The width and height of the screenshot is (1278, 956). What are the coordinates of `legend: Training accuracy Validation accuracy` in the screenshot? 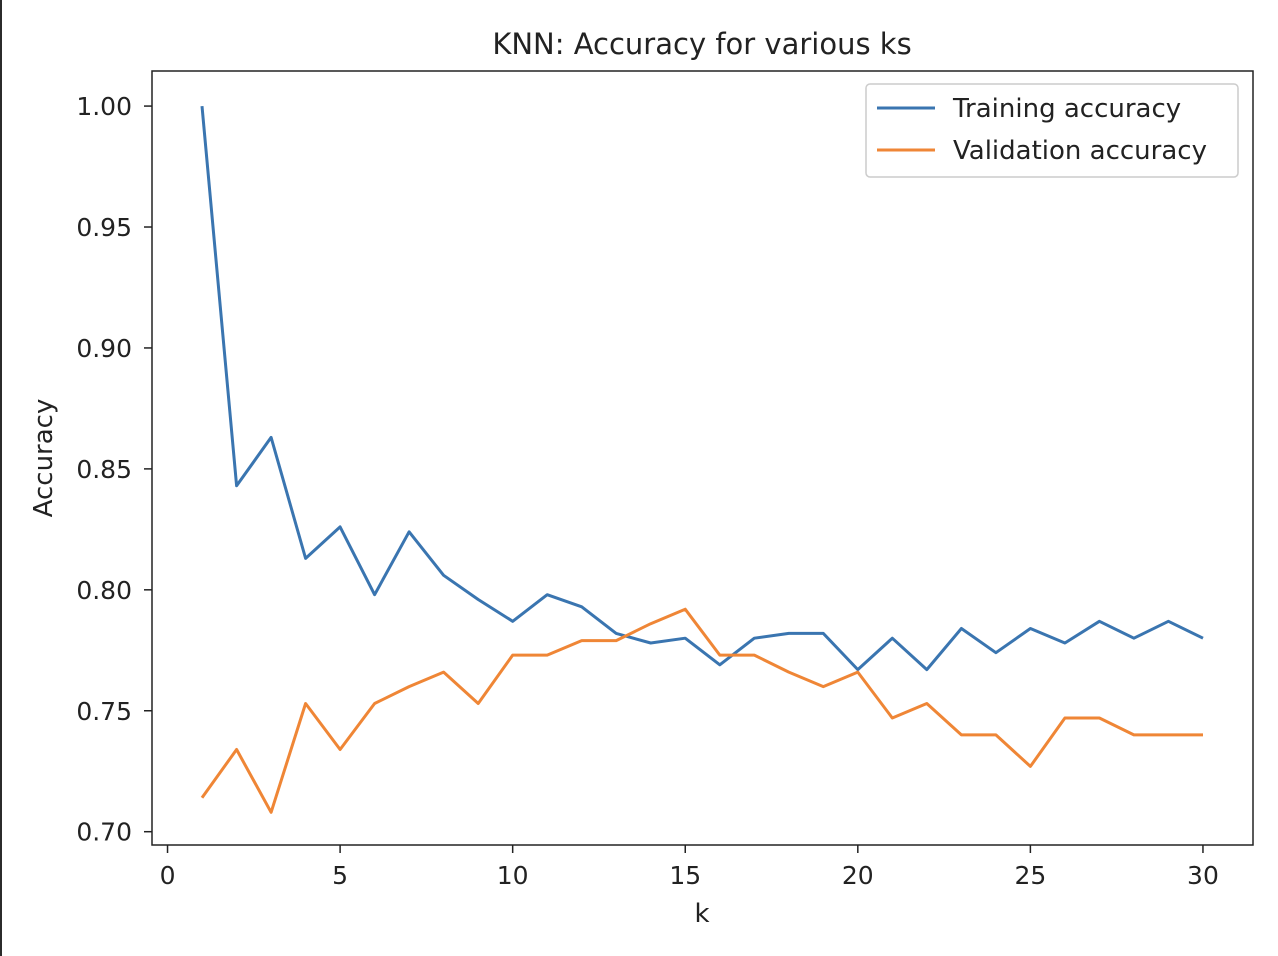 It's located at (1052, 130).